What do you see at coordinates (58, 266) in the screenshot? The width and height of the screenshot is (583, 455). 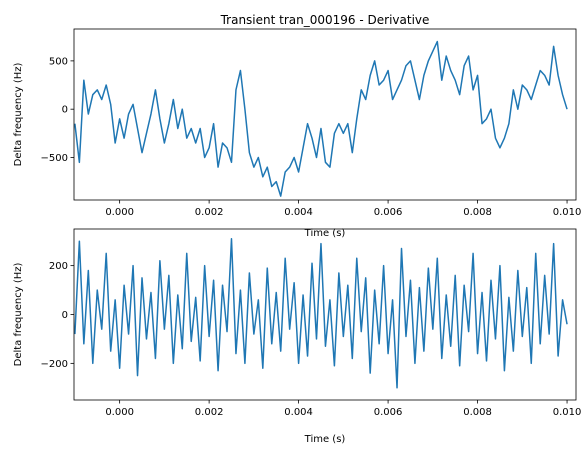 I see `bottom-chart-y-tick-label: 200` at bounding box center [58, 266].